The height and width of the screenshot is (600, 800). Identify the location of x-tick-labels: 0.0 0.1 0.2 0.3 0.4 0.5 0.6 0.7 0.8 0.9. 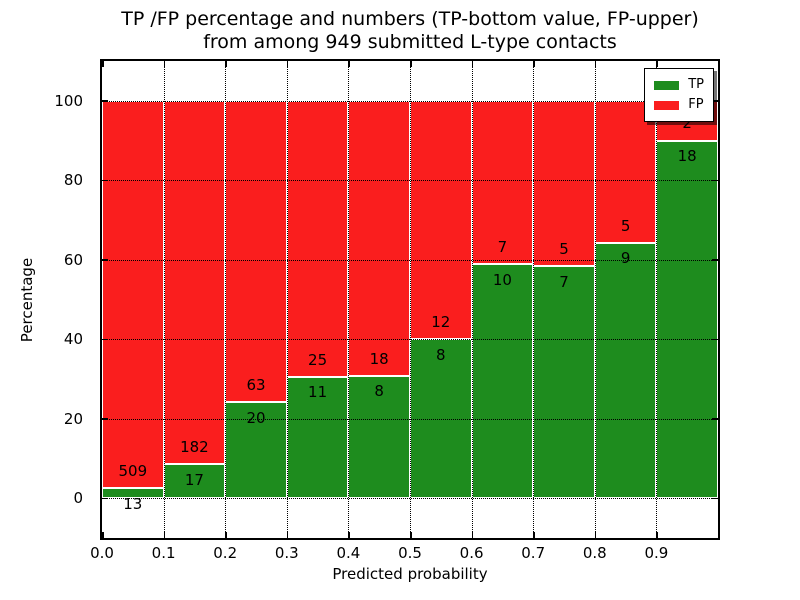
(404, 553).